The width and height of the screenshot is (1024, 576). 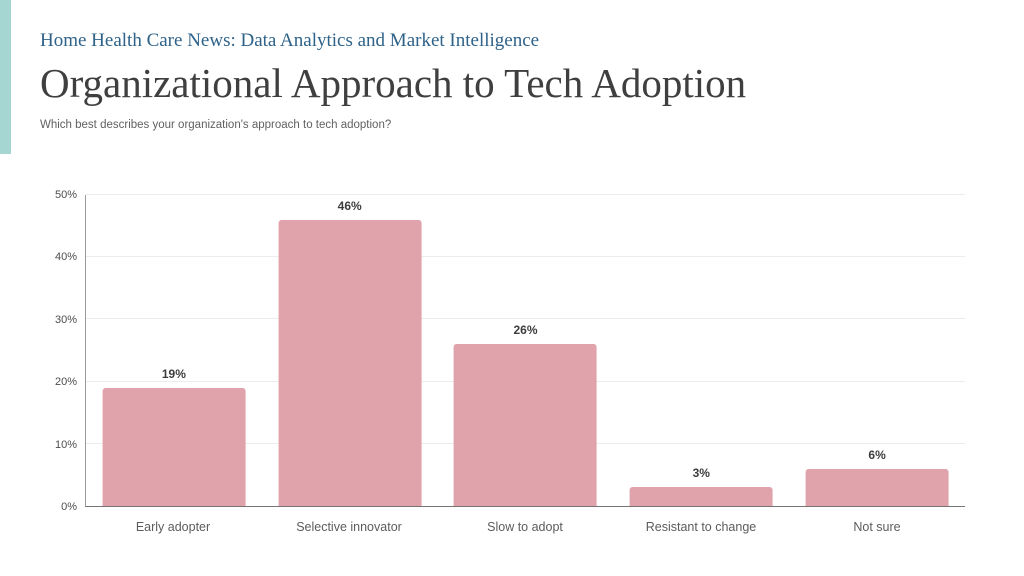 I want to click on bar-band: 6%, so click(x=877, y=350).